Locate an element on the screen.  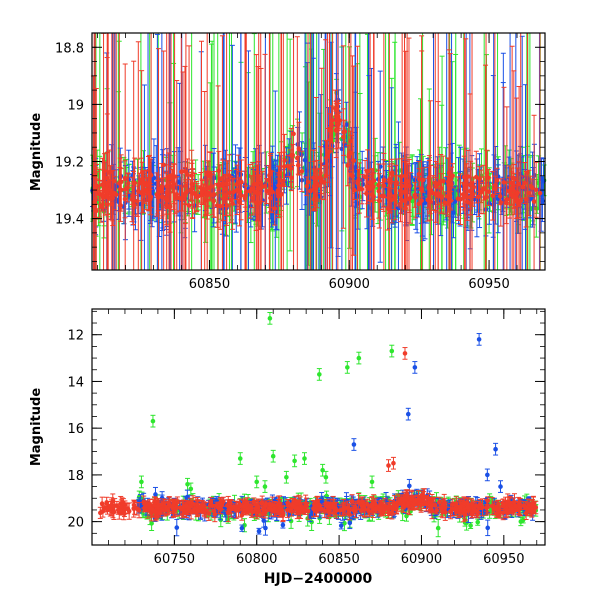
y-tick-label: 19 is located at coordinates (75, 105).